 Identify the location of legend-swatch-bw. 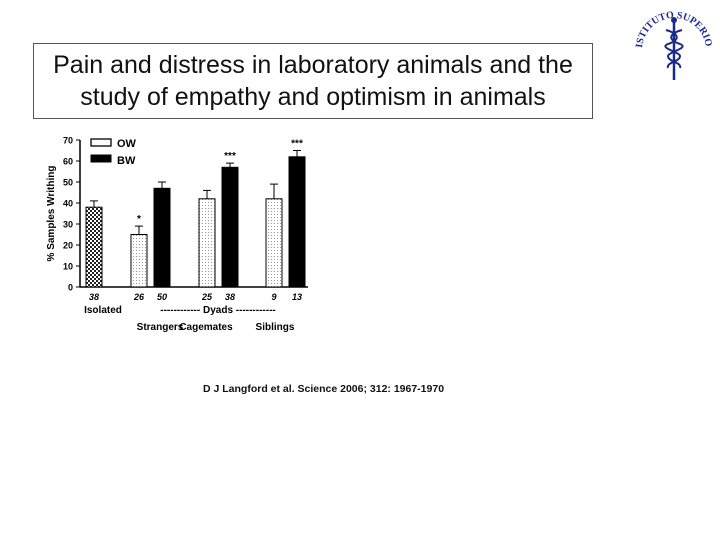
(101, 158).